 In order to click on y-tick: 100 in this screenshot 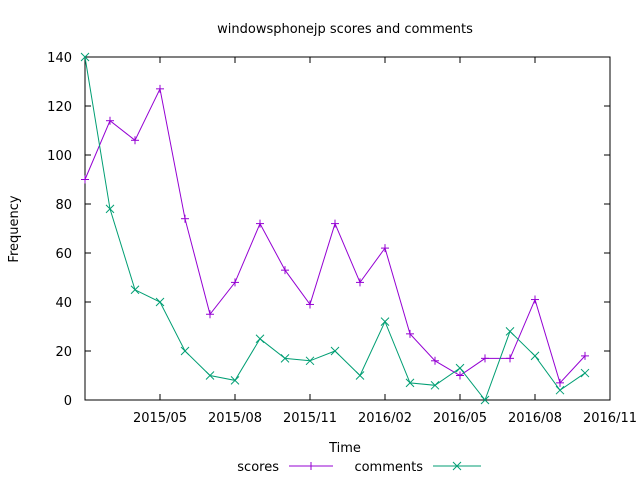, I will do `click(328, 156)`.